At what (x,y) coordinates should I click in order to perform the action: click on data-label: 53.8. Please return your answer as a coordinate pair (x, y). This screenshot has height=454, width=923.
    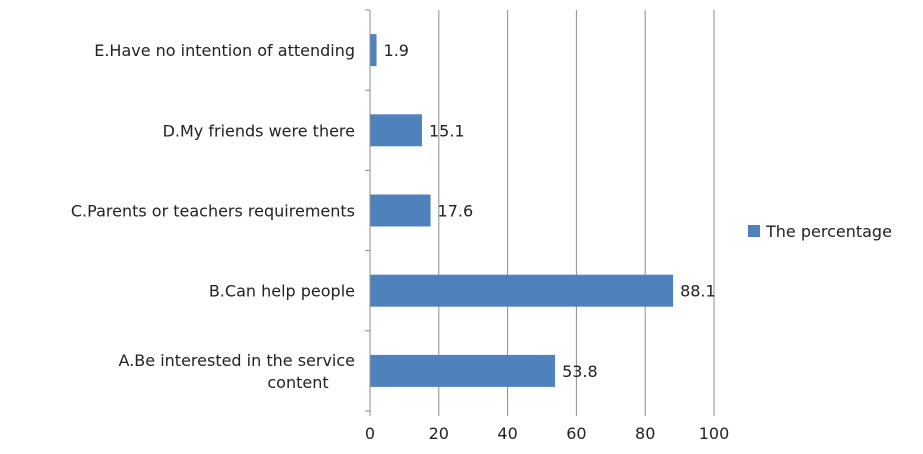
    Looking at the image, I should click on (580, 371).